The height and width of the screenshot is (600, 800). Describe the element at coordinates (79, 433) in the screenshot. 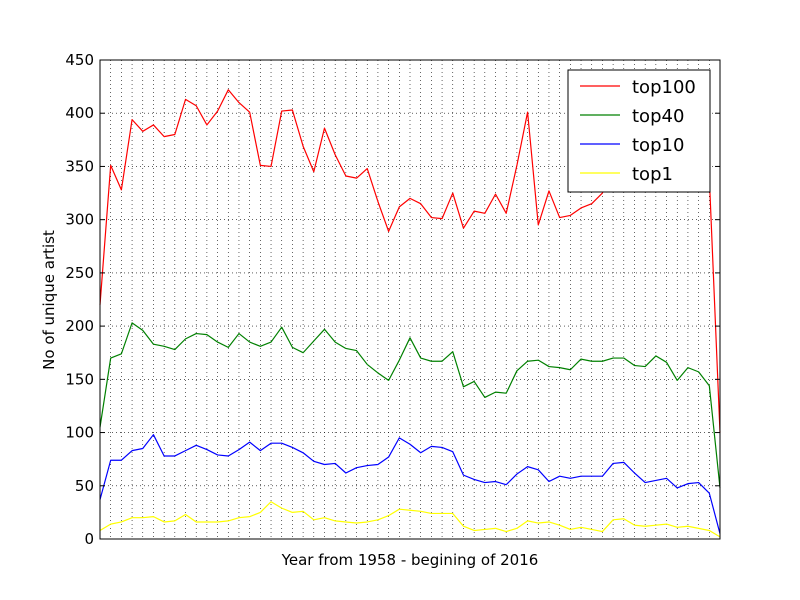

I see `y-tick-label: 100` at that location.